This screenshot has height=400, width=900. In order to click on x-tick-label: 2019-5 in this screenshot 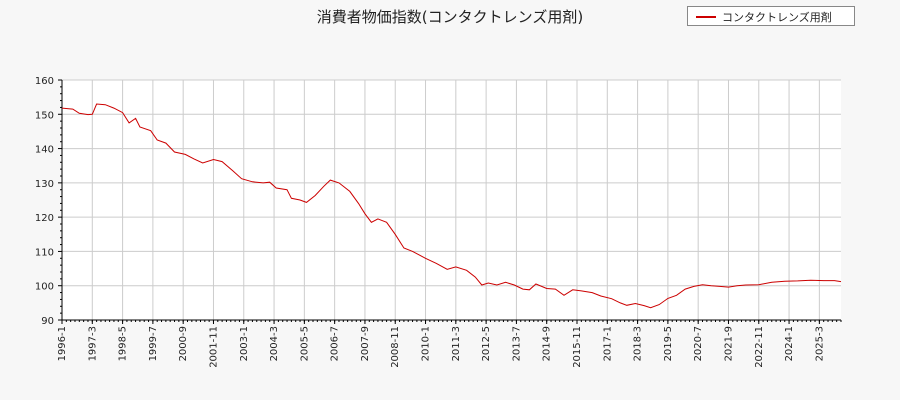, I will do `click(668, 343)`.